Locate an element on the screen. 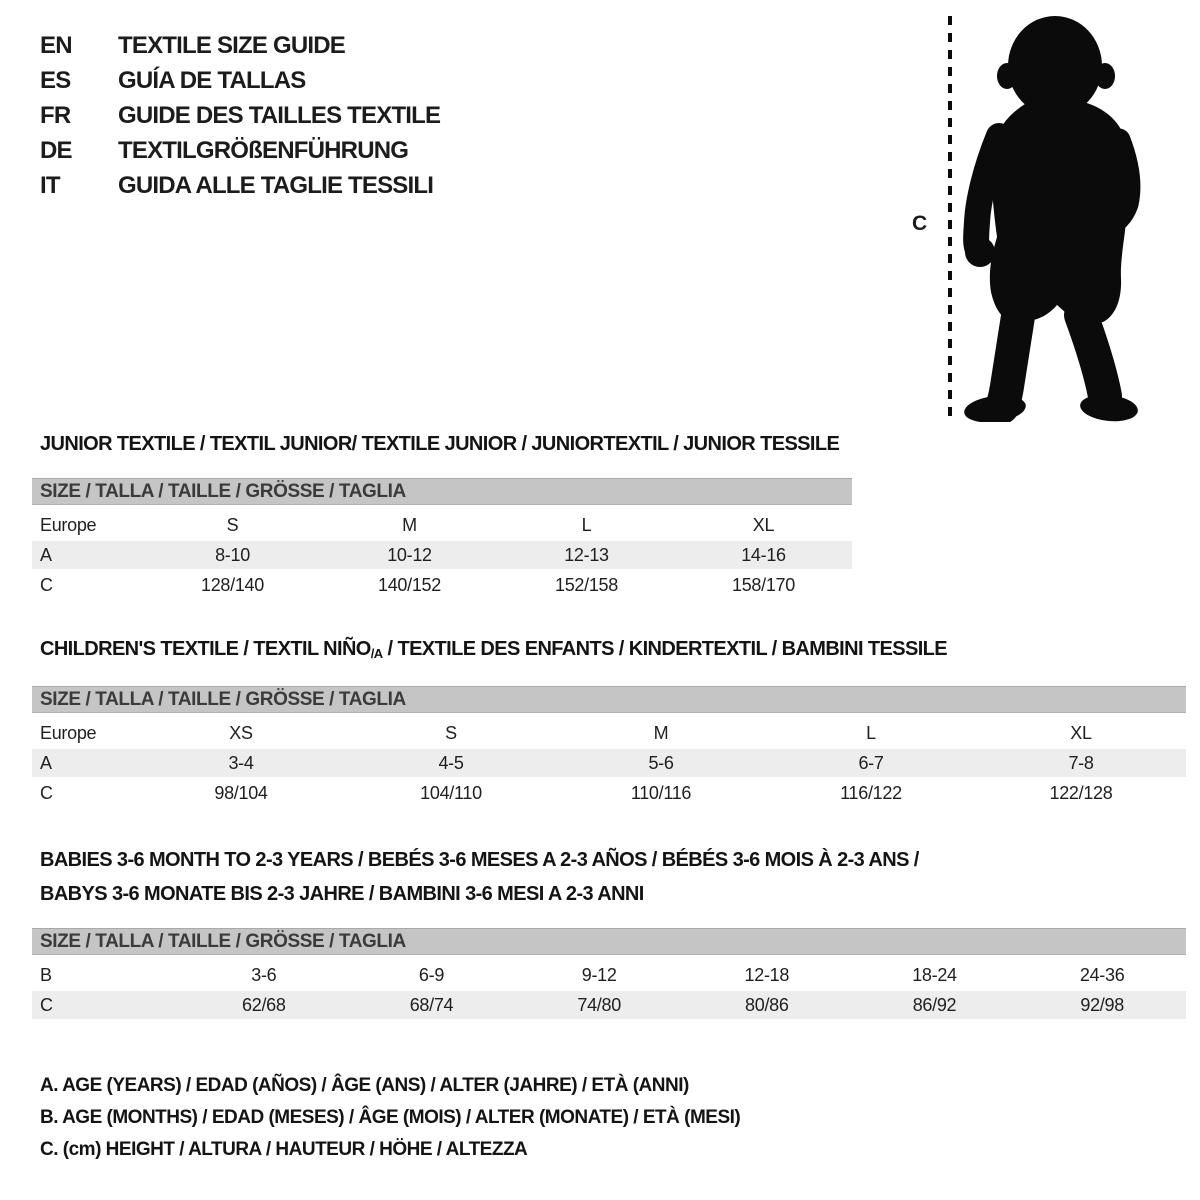 The image size is (1200, 1200). lang-row-de: DE TEXTILGRÖßENFÜHRUNG is located at coordinates (240, 150).